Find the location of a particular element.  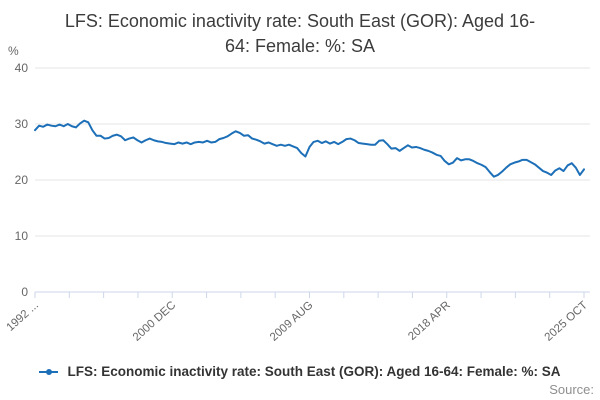

x-tick-label: 2000 DEC is located at coordinates (154, 321).